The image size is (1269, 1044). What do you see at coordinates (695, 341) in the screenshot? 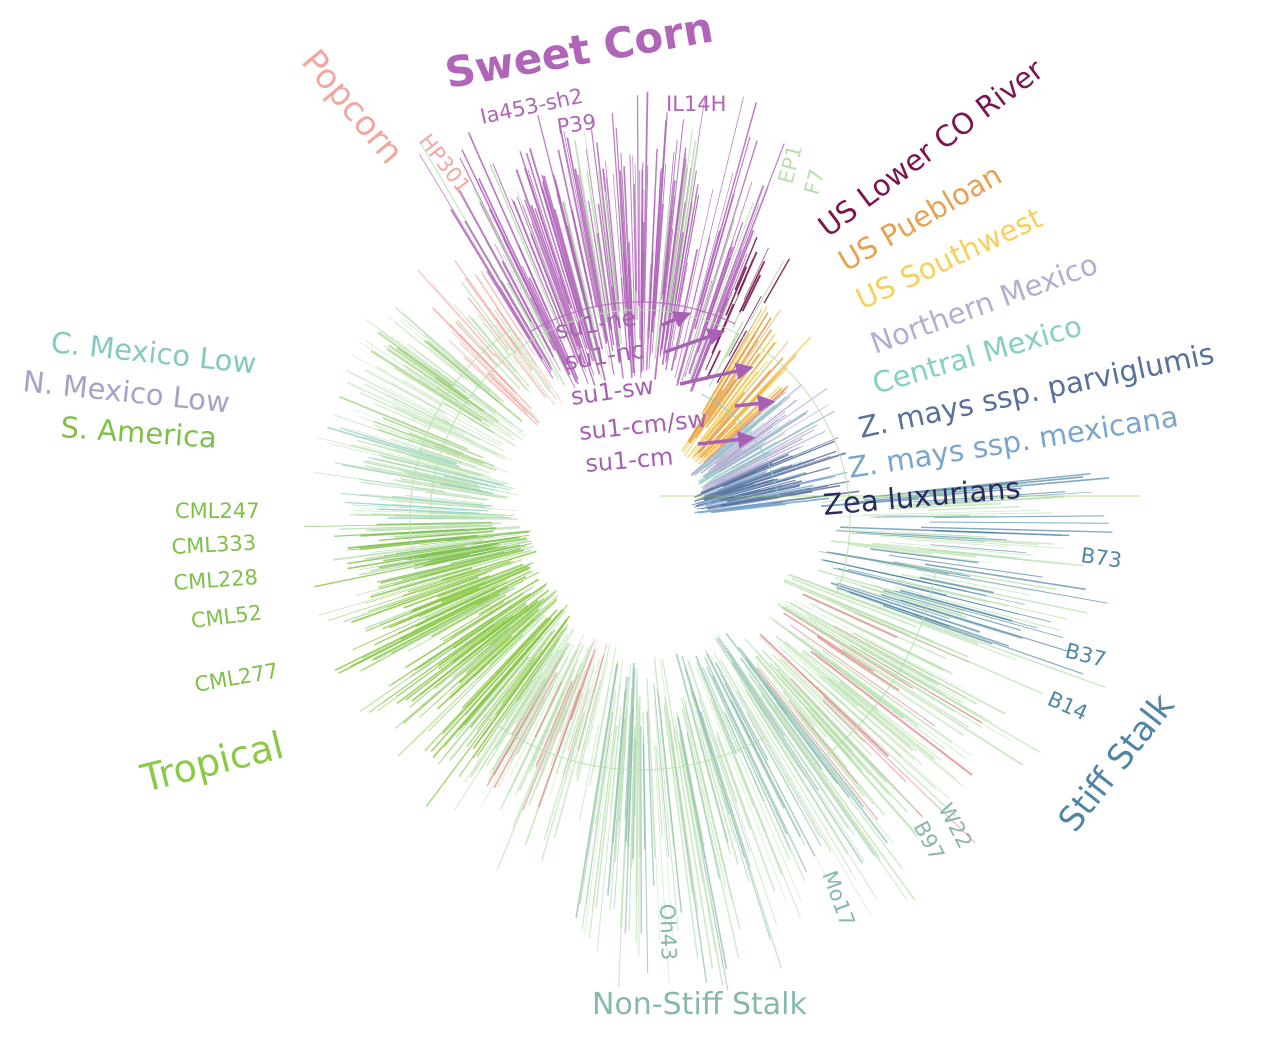
I see `arrow-su1-nc` at bounding box center [695, 341].